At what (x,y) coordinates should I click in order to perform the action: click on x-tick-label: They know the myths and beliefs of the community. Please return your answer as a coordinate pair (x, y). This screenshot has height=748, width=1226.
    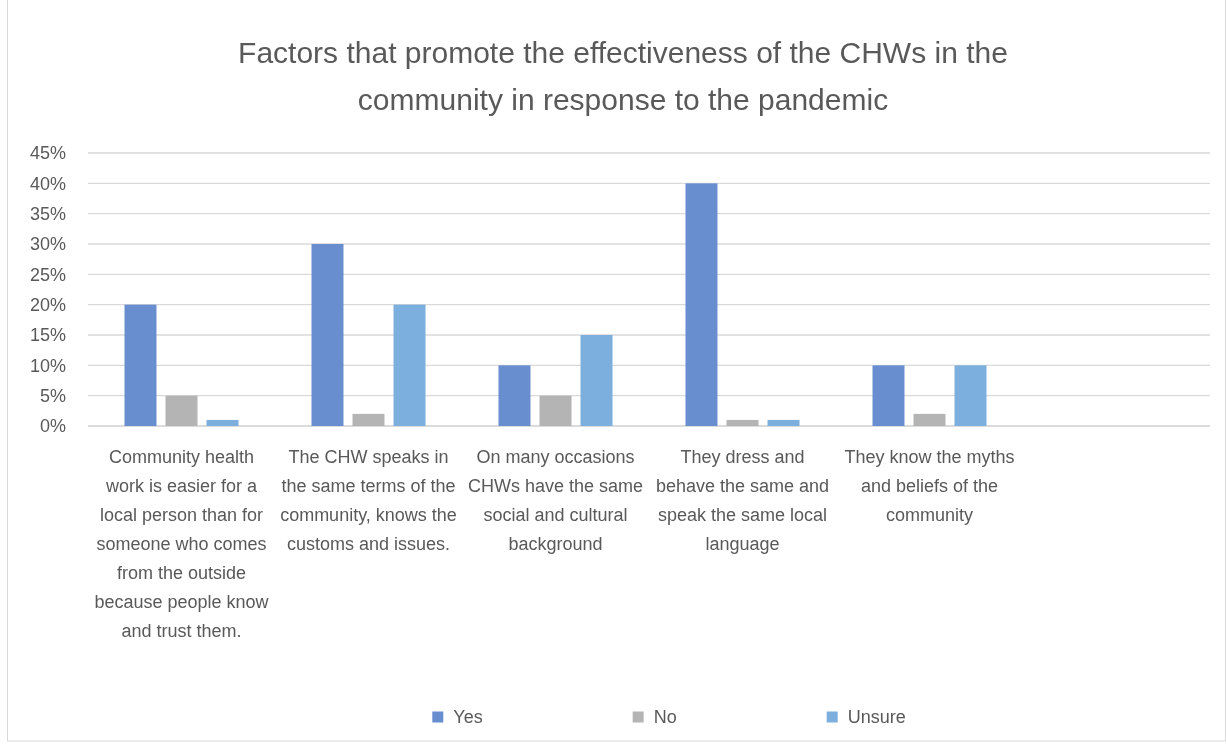
    Looking at the image, I should click on (929, 486).